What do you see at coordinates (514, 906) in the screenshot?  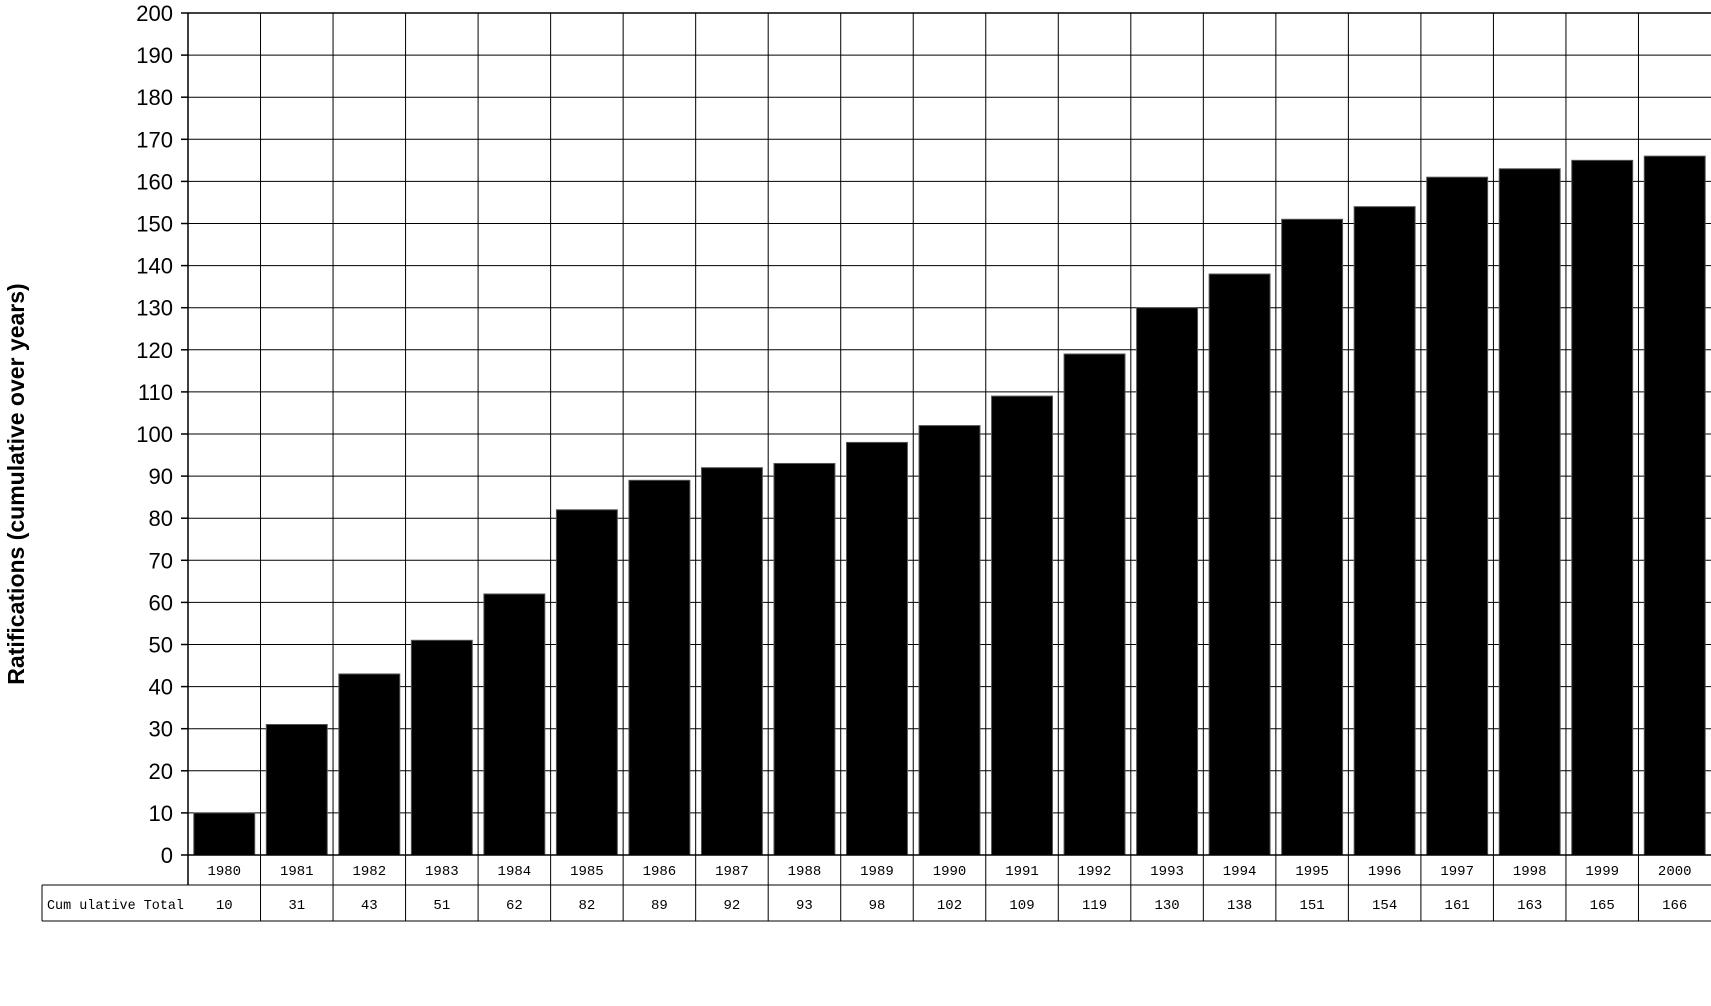 I see `table-cell-value: 62` at bounding box center [514, 906].